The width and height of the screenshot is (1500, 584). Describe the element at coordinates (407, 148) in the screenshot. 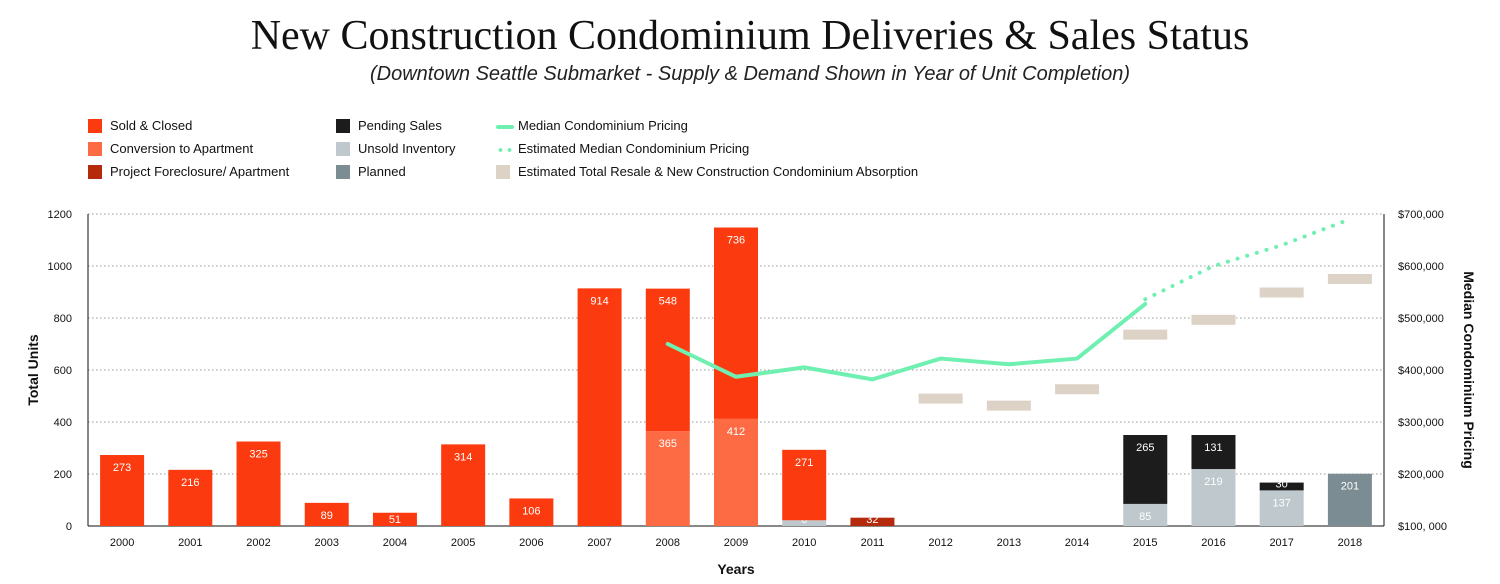

I see `legend-label: Unsold Inventory` at that location.